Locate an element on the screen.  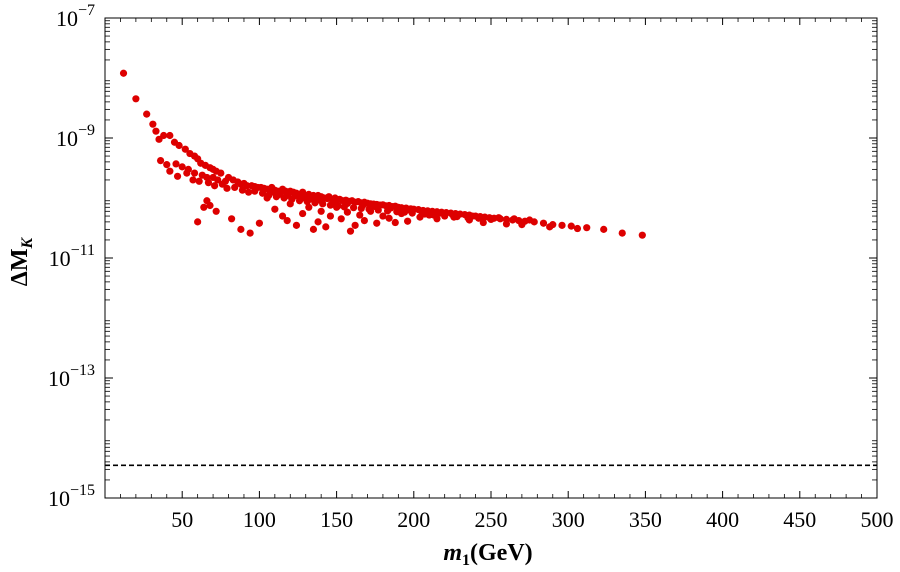
x-tick-label: 450 is located at coordinates (799, 519).